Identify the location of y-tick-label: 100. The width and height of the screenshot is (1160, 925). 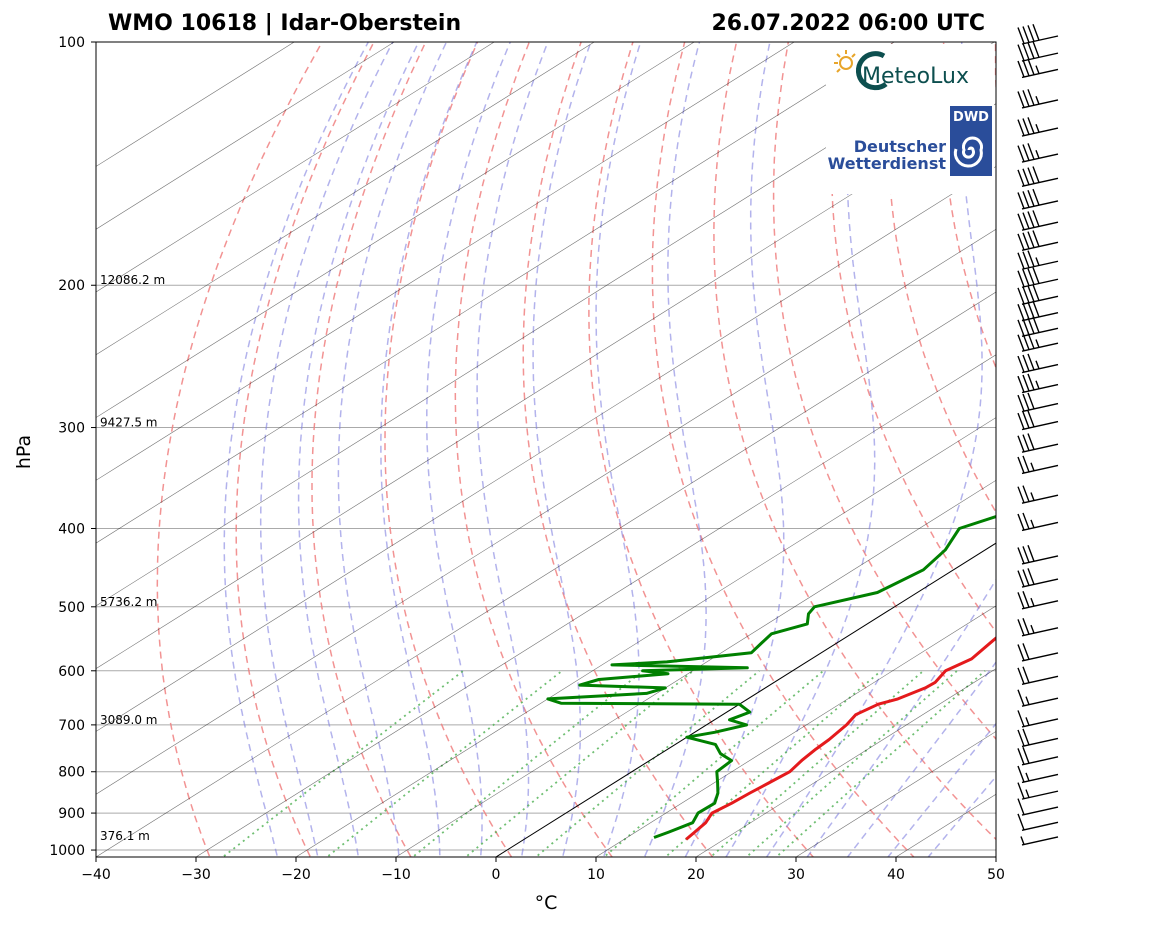
(71, 43).